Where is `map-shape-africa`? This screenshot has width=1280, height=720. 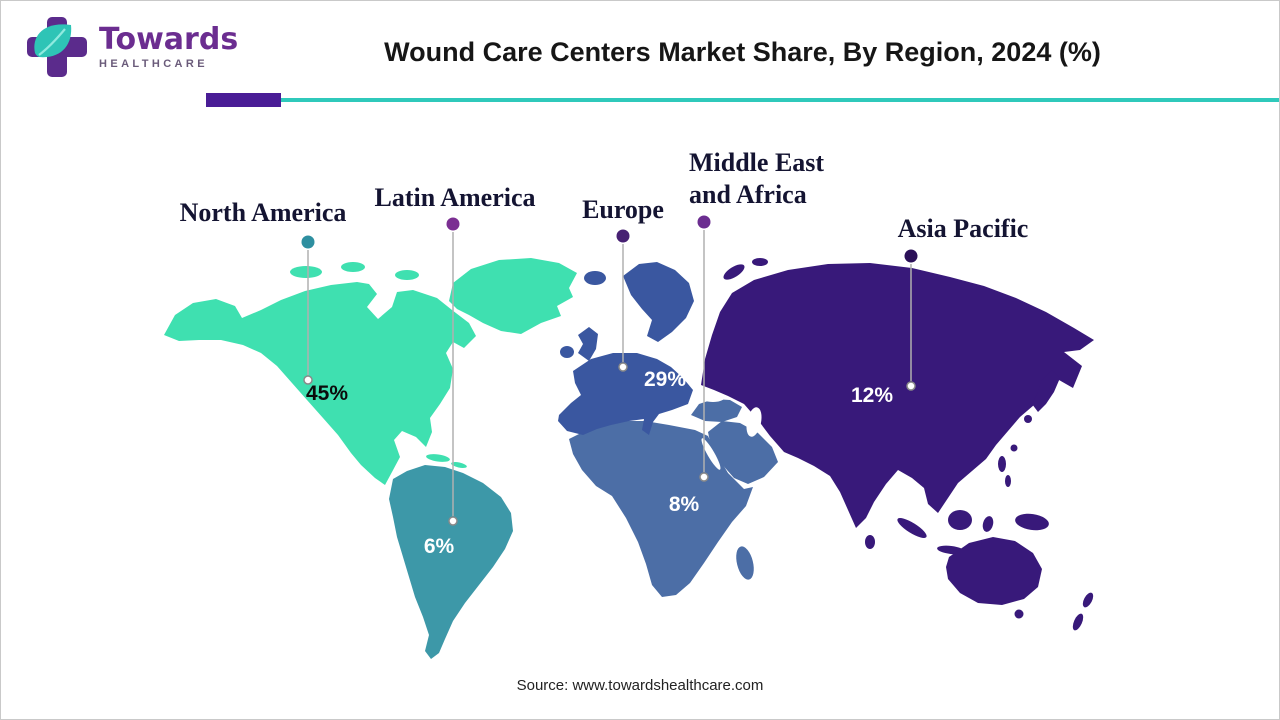 map-shape-africa is located at coordinates (661, 509).